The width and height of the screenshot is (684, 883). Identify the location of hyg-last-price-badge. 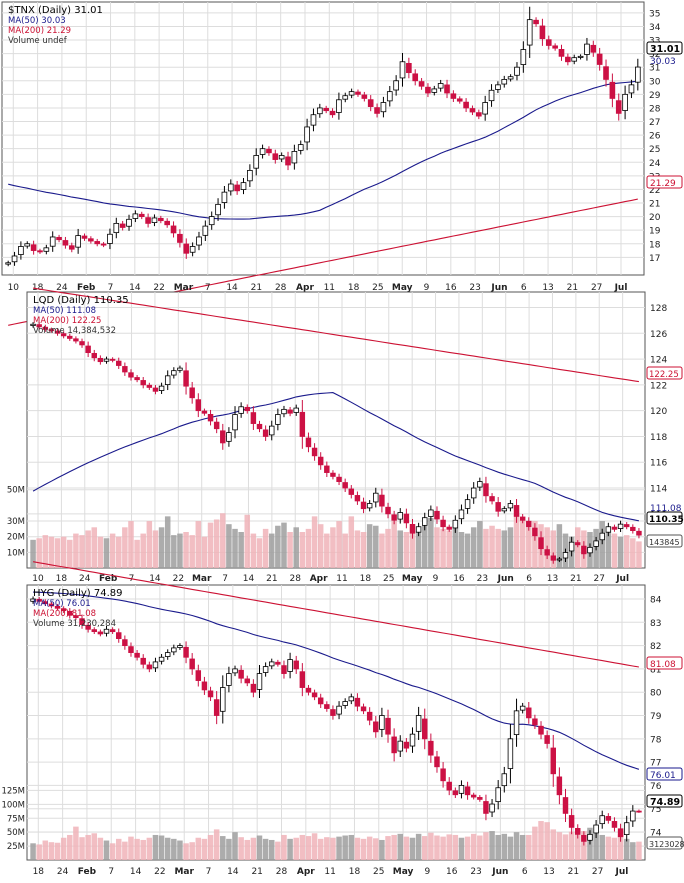
(664, 801).